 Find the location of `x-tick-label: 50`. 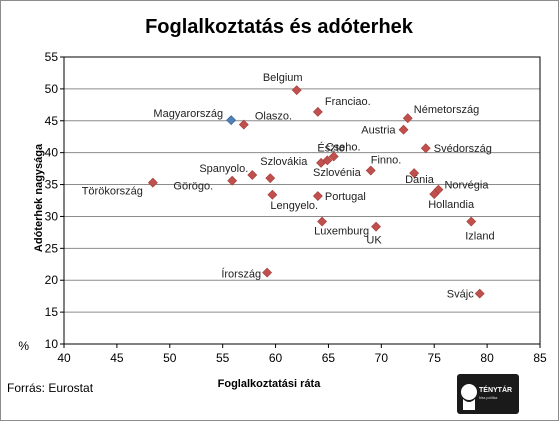

x-tick-label: 50 is located at coordinates (170, 358).